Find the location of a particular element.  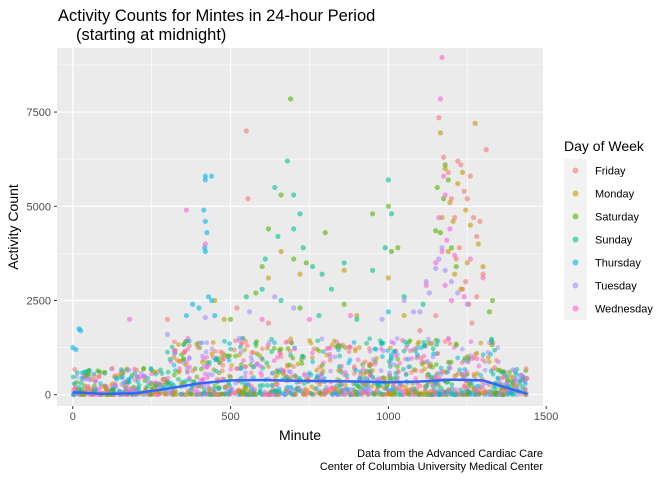

y-tick-label: 7500 is located at coordinates (39, 113).